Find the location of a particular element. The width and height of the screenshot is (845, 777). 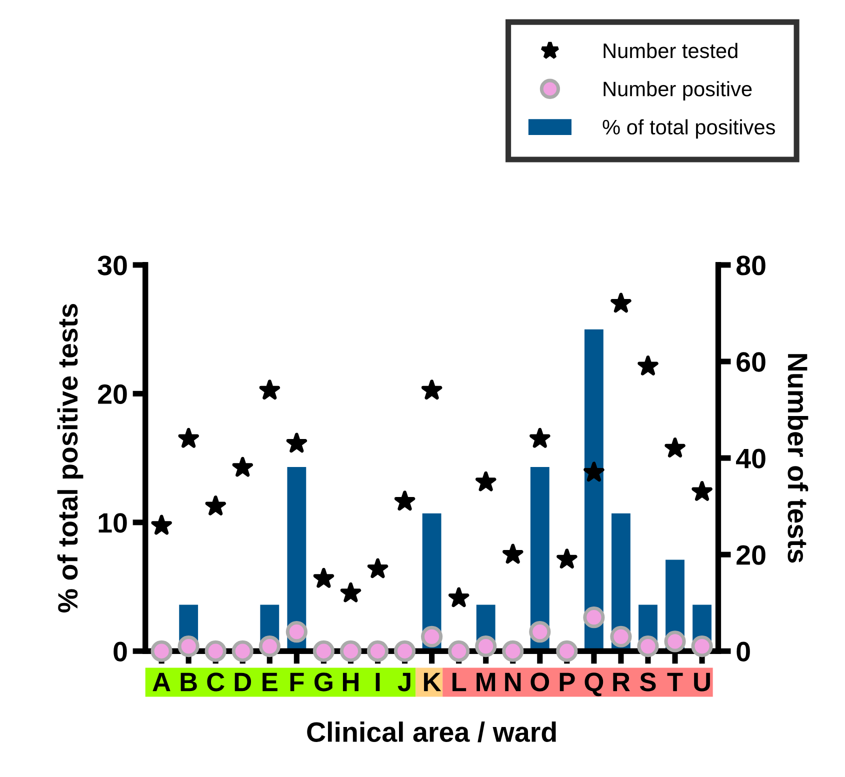

x-tick-label: D is located at coordinates (243, 682).